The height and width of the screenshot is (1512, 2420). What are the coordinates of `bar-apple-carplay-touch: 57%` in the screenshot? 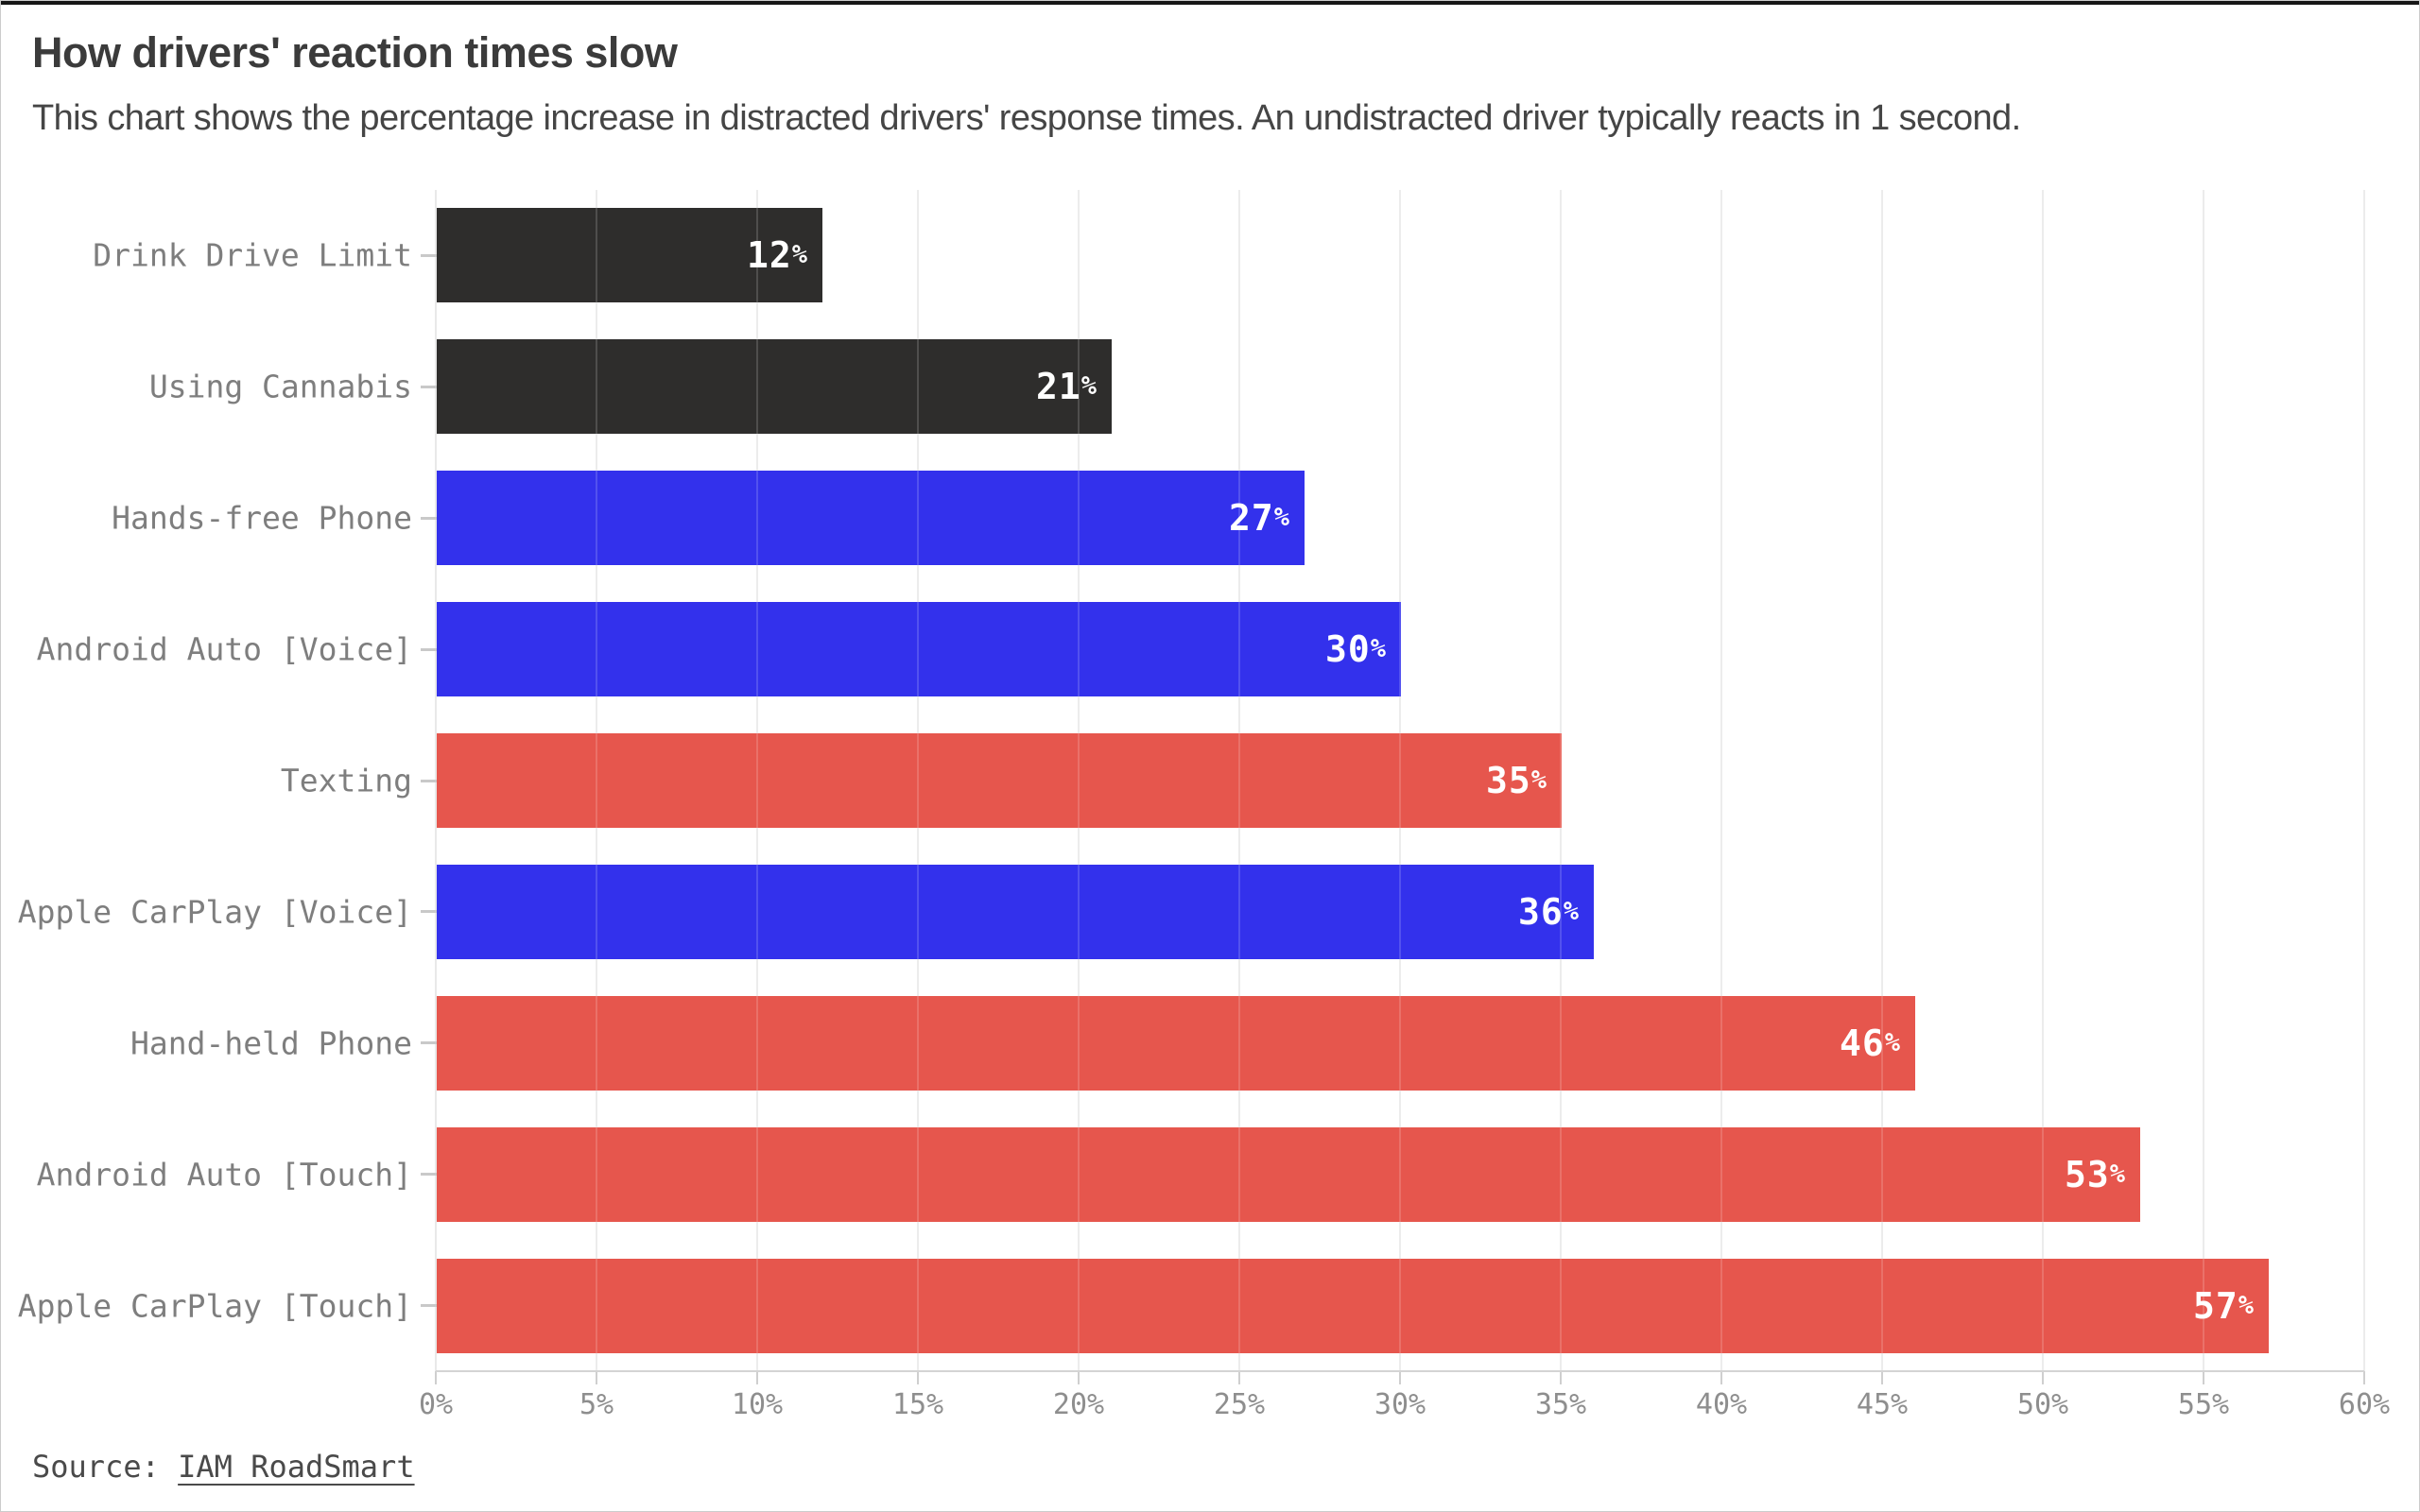 It's located at (1353, 1305).